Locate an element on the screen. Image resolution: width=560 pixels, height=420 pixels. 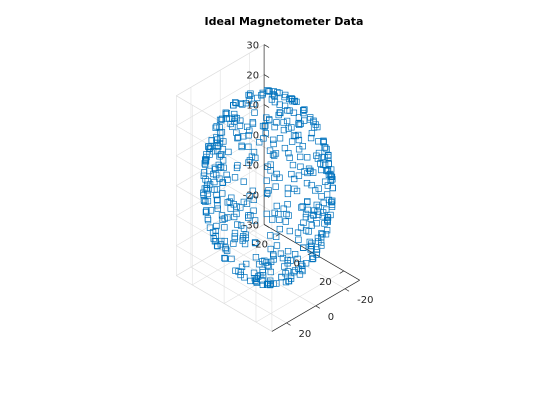
z-tick-label: 30 is located at coordinates (252, 46).